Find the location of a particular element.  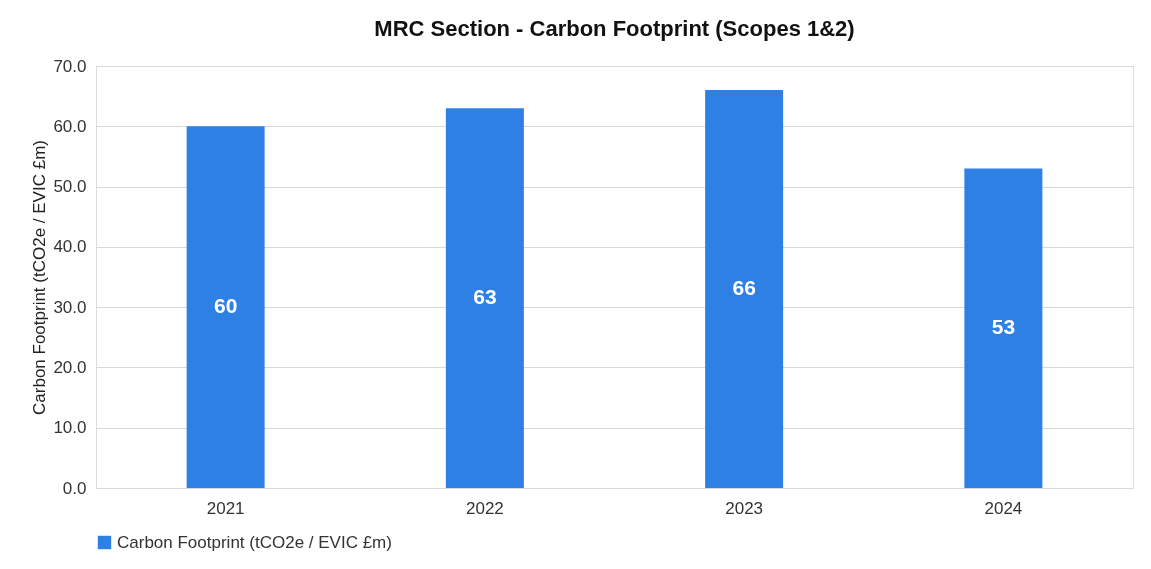

data-label: 53 is located at coordinates (1003, 327).